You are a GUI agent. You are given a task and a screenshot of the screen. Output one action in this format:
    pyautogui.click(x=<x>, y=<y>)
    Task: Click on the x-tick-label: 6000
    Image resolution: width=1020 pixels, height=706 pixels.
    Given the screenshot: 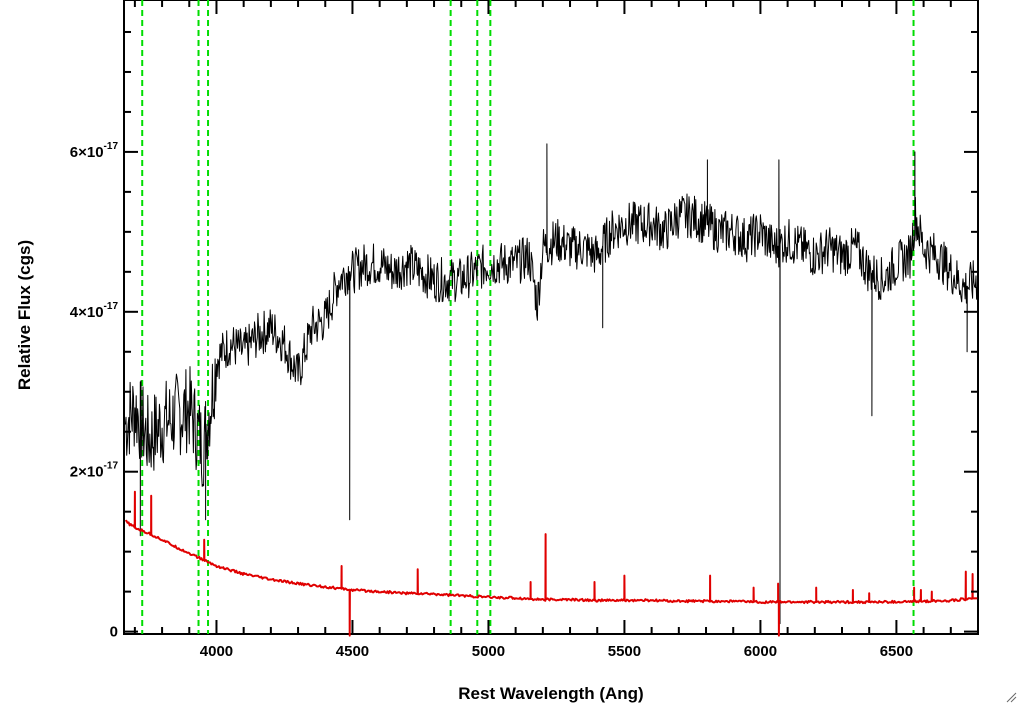 What is the action you would take?
    pyautogui.click(x=760, y=651)
    